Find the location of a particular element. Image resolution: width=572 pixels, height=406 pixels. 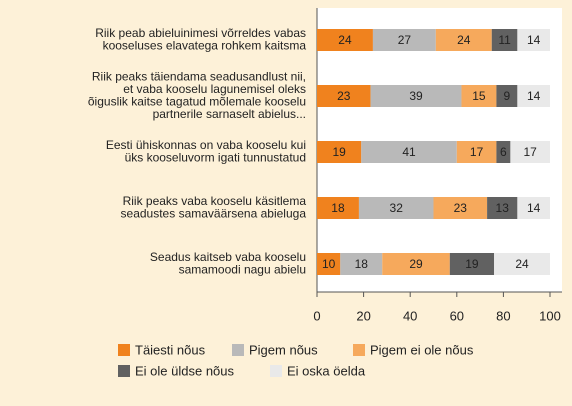

category-label: seadustes samaväärsena abieluga is located at coordinates (214, 213).